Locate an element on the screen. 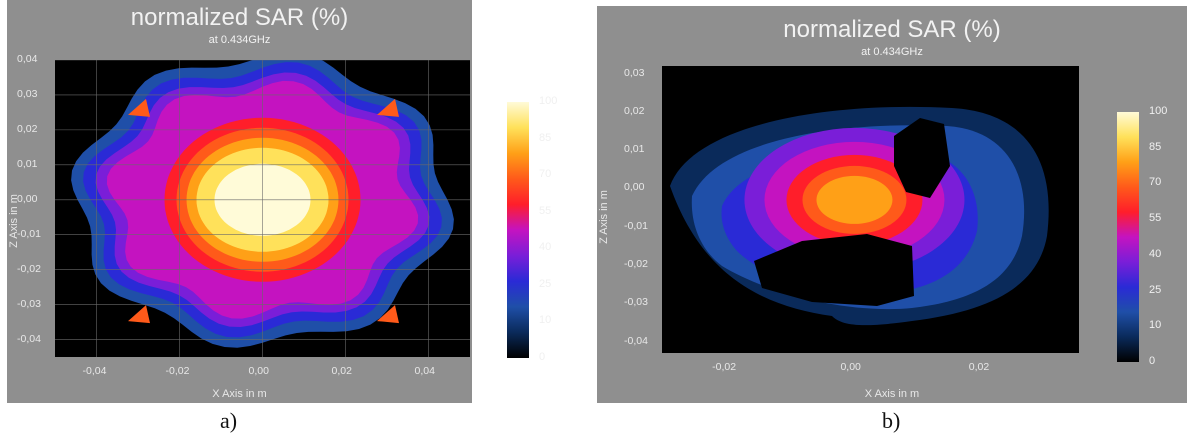 Image resolution: width=1201 pixels, height=441 pixels. chart-b-subtitle: at 0.434GHz is located at coordinates (892, 52).